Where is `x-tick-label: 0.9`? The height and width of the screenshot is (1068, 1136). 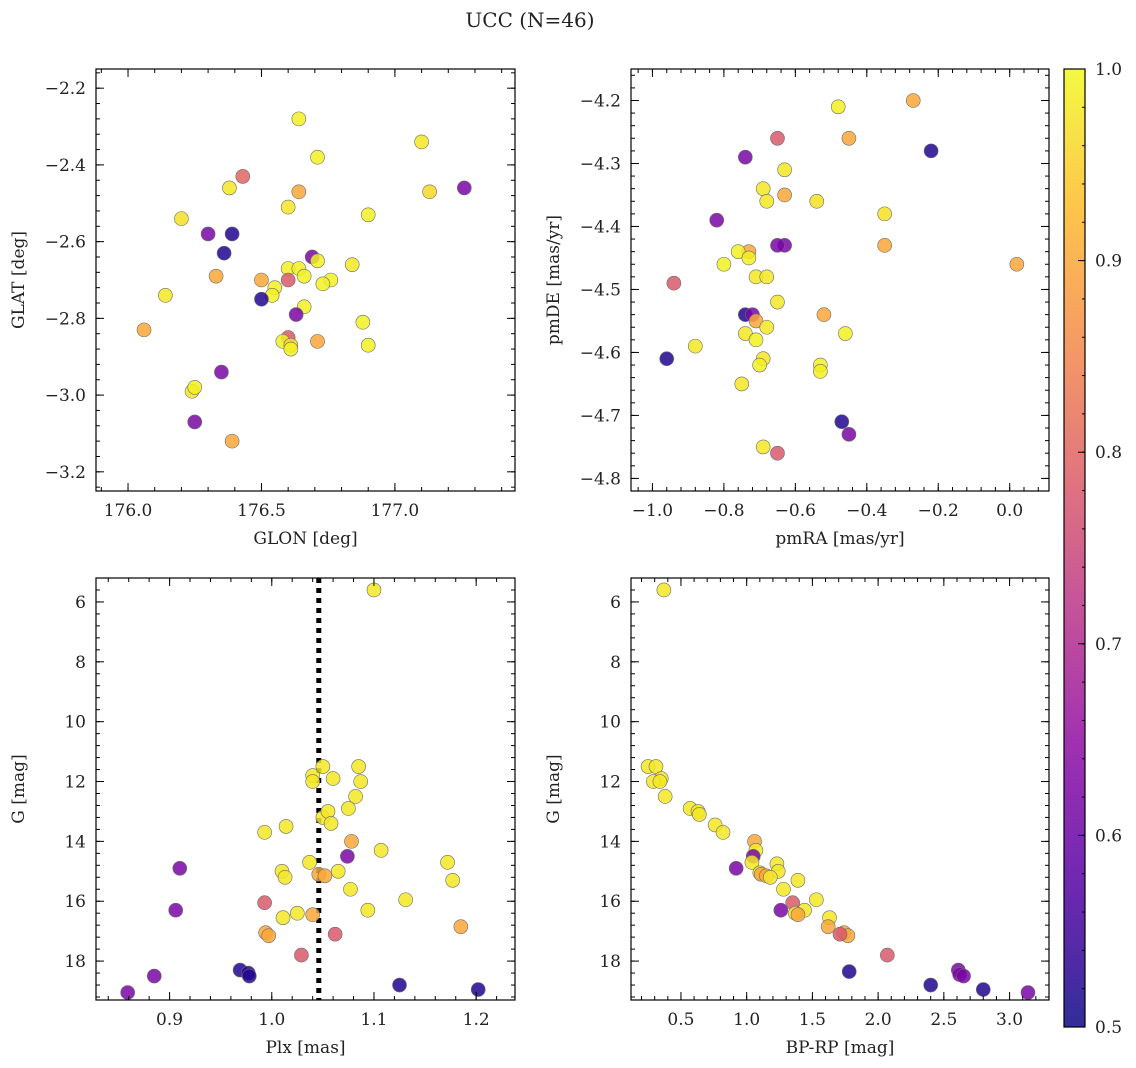 x-tick-label: 0.9 is located at coordinates (169, 1020).